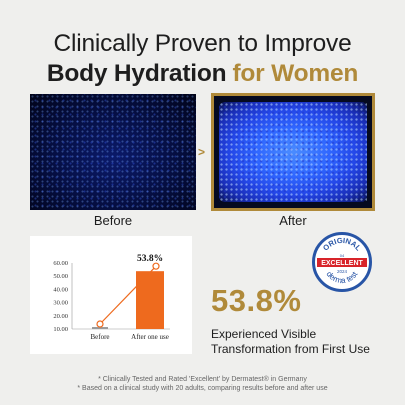 This screenshot has height=405, width=405. What do you see at coordinates (202, 43) in the screenshot?
I see `headline-line1: Clinically Proven to Improve` at bounding box center [202, 43].